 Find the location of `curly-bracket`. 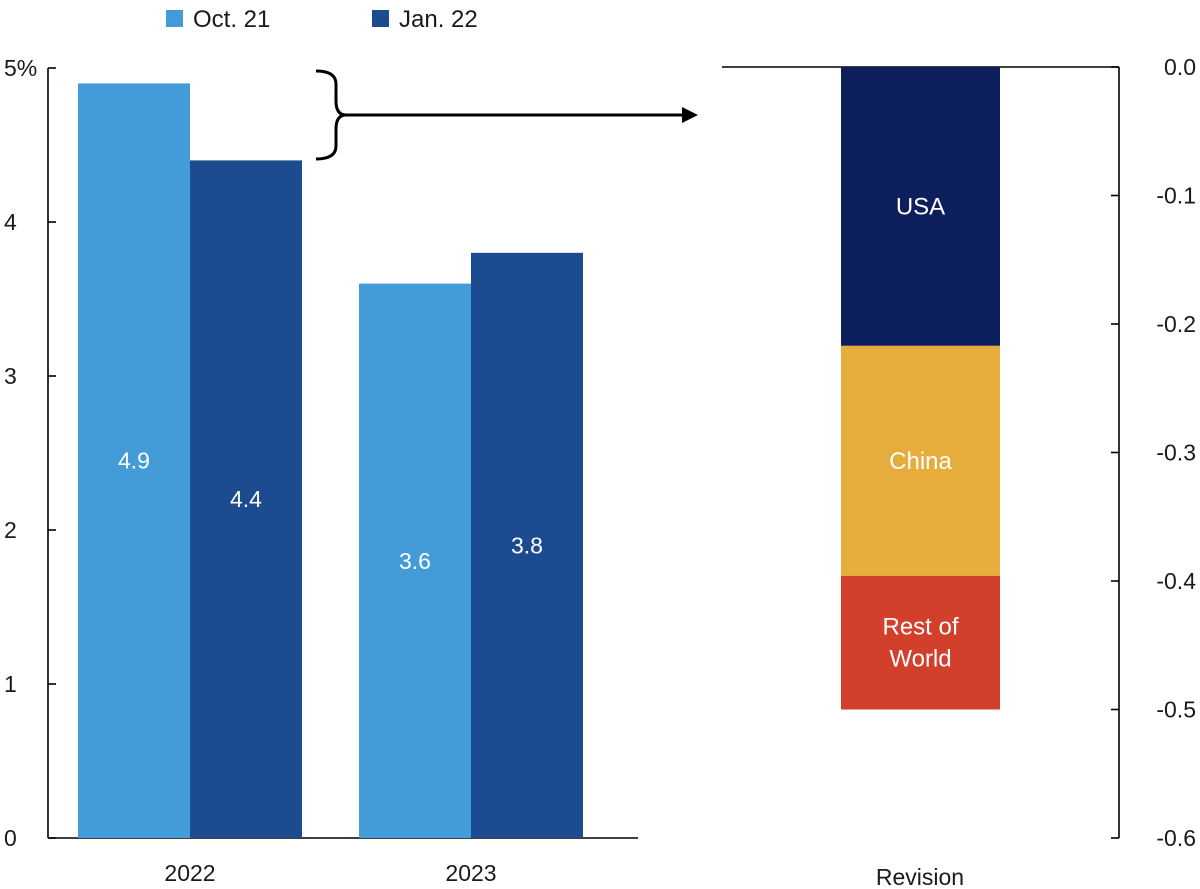

curly-bracket is located at coordinates (331, 115).